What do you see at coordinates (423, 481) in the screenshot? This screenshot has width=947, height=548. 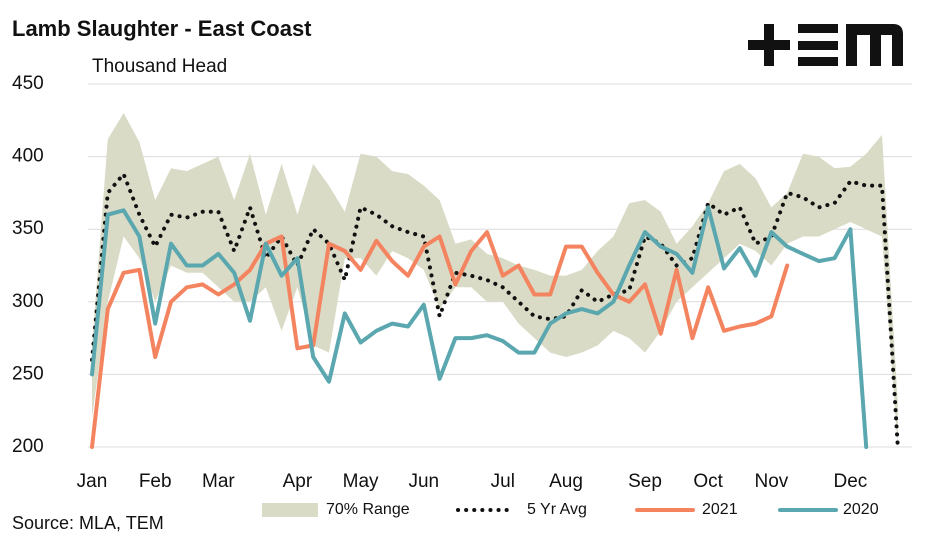 I see `x-tick-label: Jun` at bounding box center [423, 481].